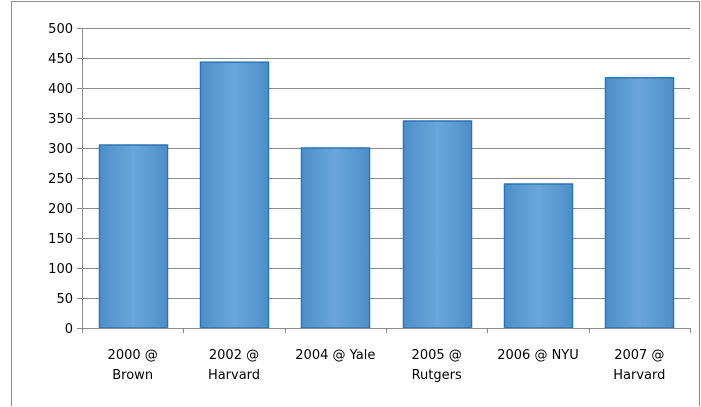 This screenshot has width=701, height=407. What do you see at coordinates (60, 179) in the screenshot?
I see `y-tick-label: 250` at bounding box center [60, 179].